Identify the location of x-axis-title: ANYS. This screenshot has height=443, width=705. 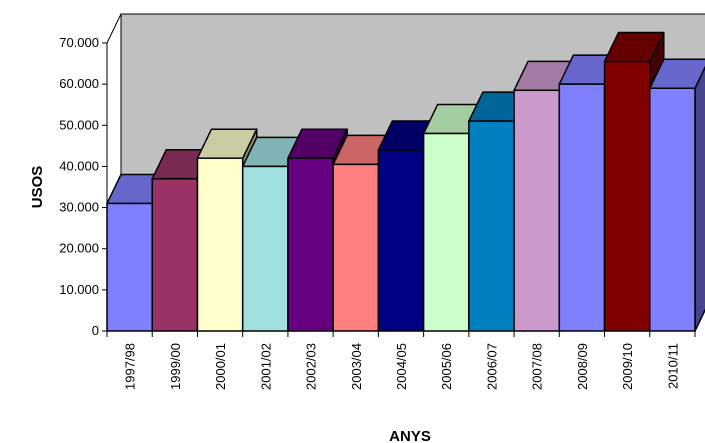
(410, 435).